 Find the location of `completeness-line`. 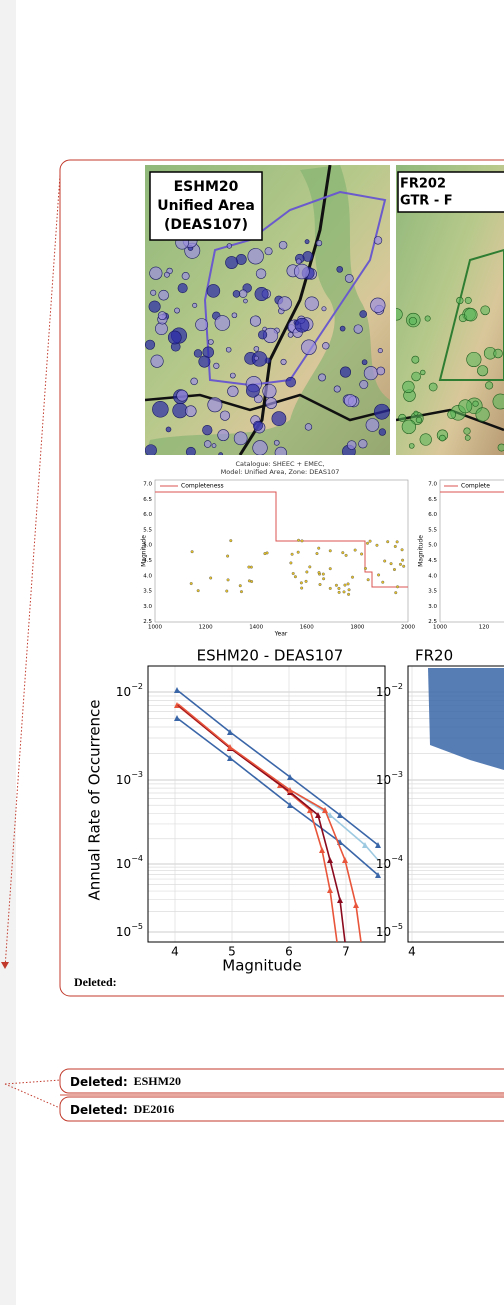

completeness-line is located at coordinates (281, 539).